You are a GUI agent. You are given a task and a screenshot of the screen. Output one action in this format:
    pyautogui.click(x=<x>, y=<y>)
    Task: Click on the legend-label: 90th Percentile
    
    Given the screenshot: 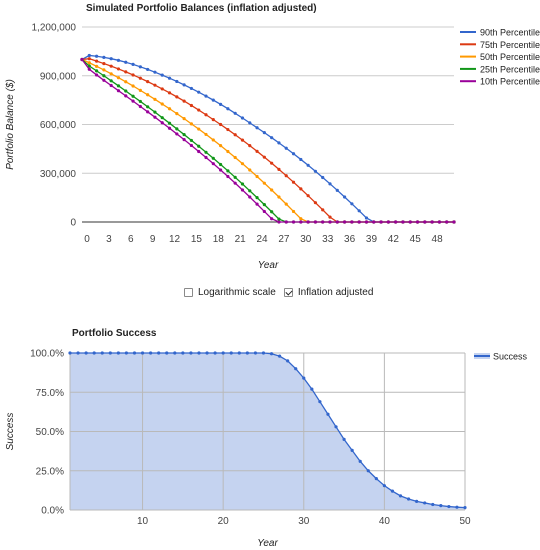 What is the action you would take?
    pyautogui.click(x=510, y=33)
    